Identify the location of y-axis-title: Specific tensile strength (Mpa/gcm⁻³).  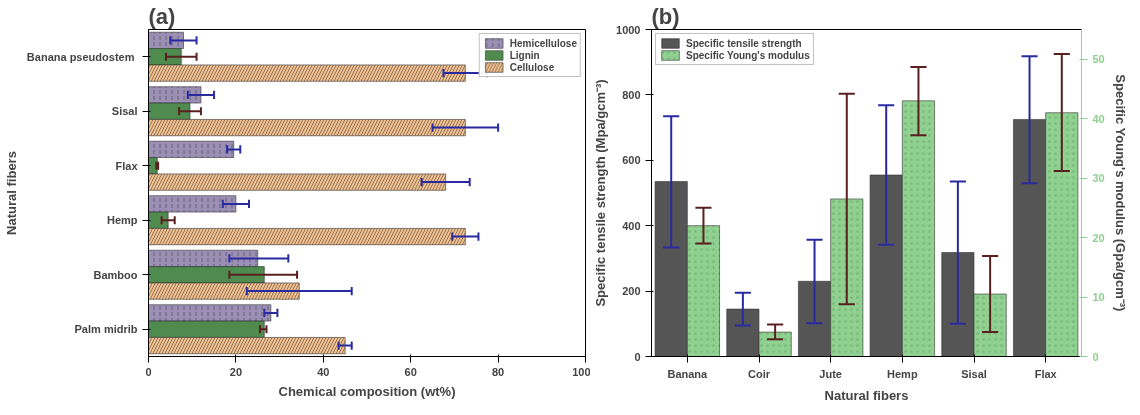
(601, 193).